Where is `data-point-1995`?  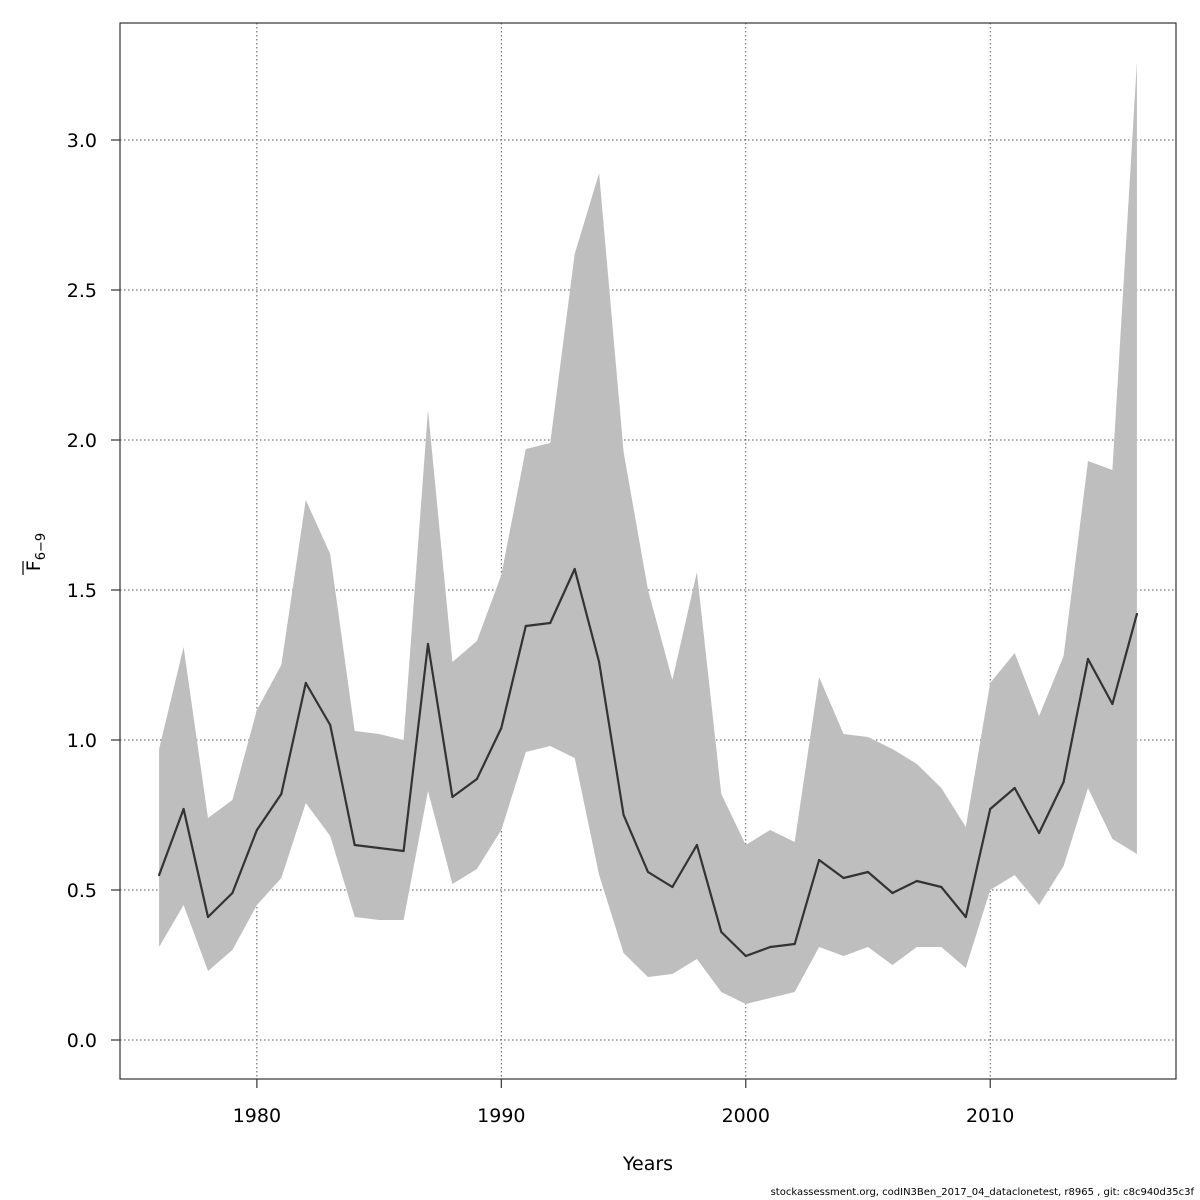
data-point-1995 is located at coordinates (623, 815).